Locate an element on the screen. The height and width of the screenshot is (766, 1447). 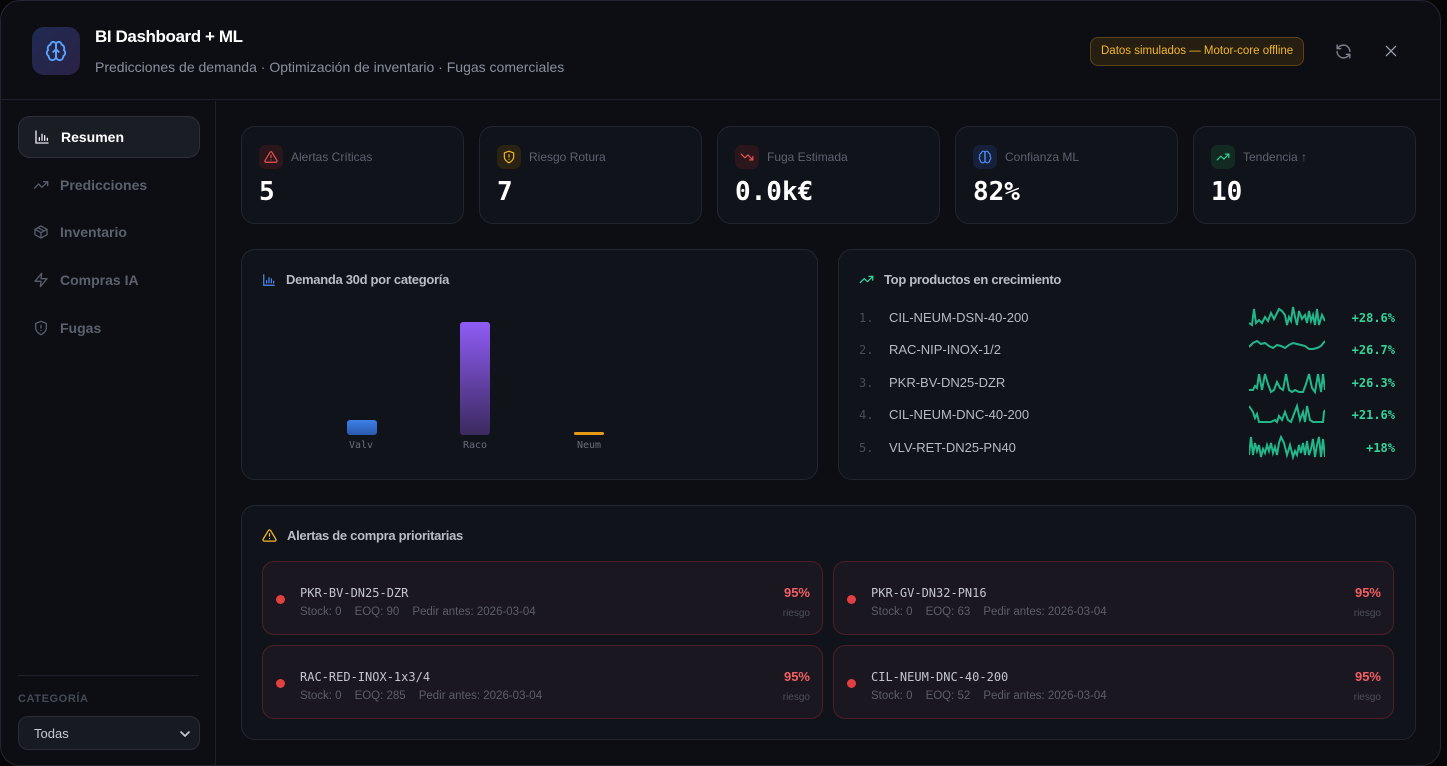
sidebar-item-resumen: Resumen is located at coordinates (109, 137).